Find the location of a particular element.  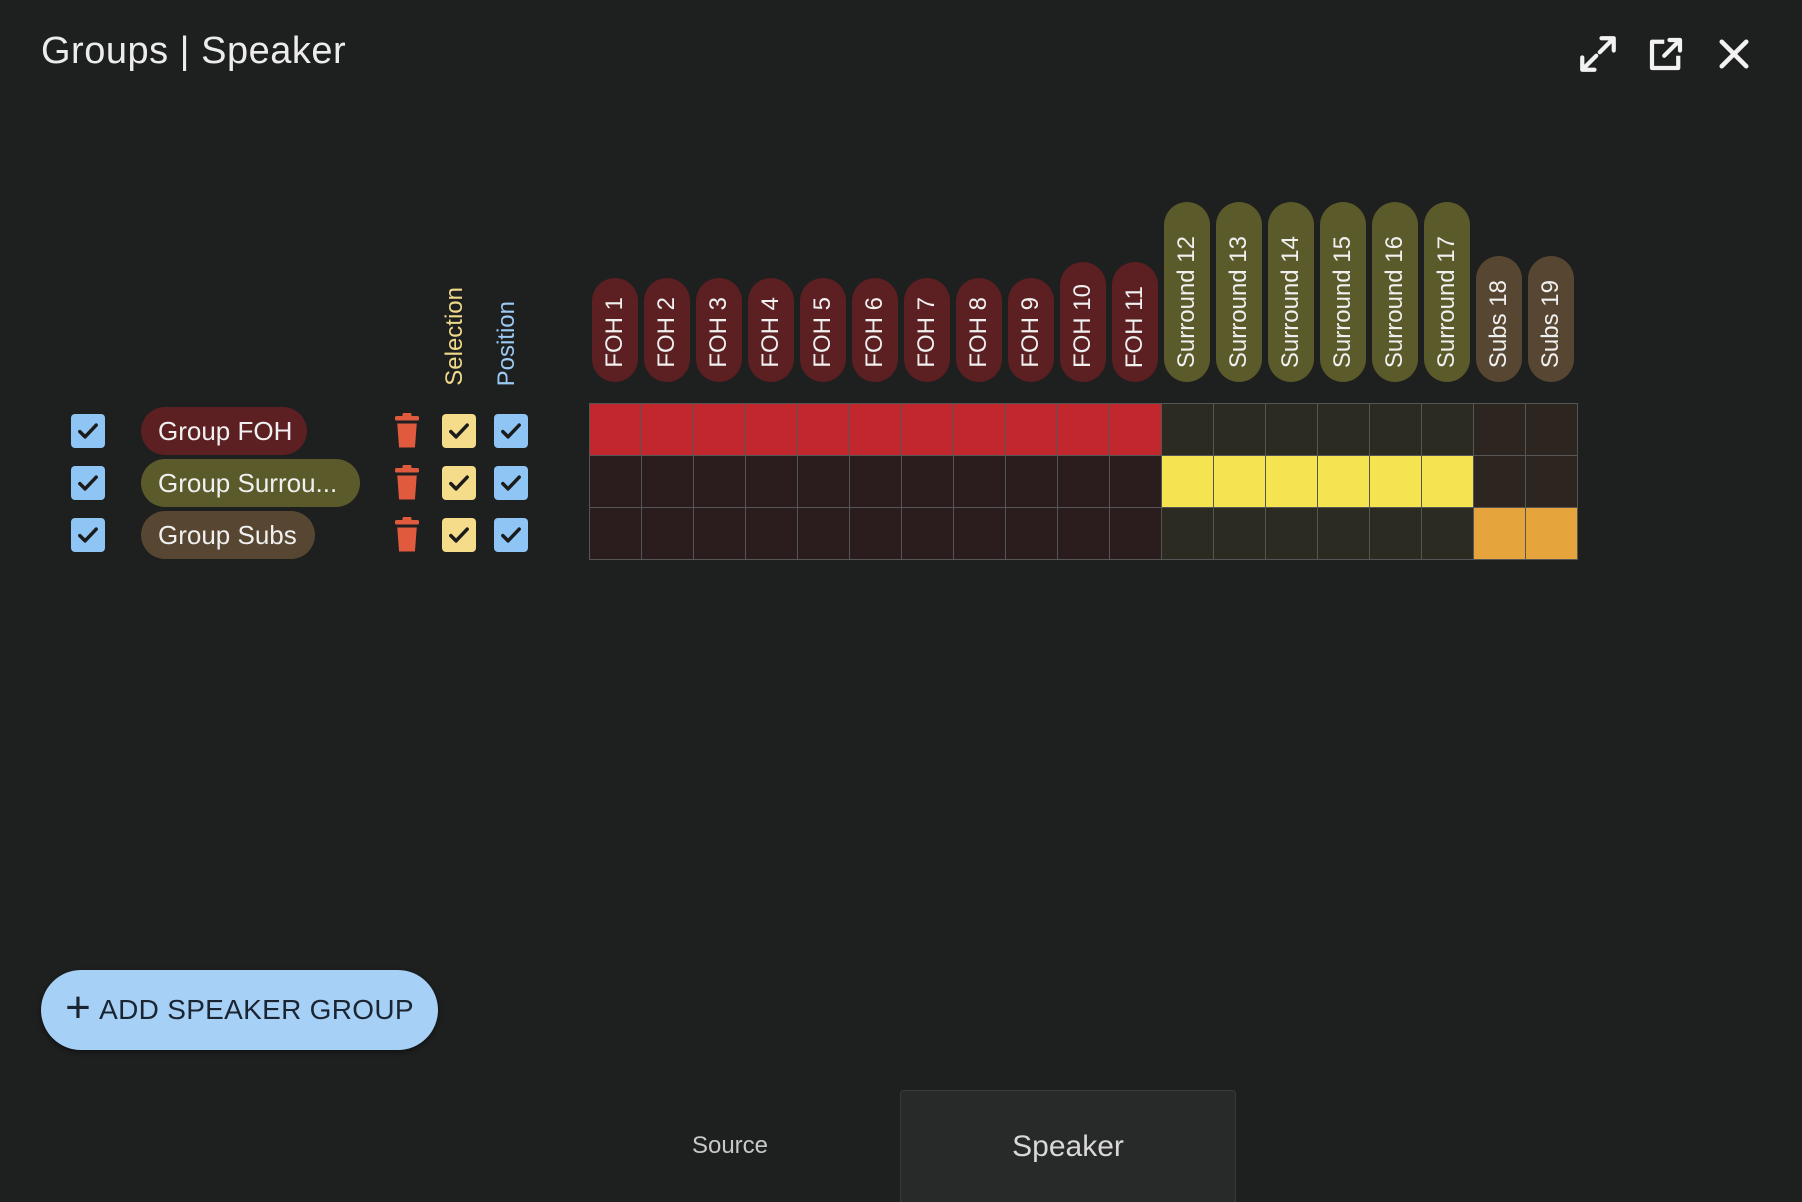

speaker-header-5: FOH 5 is located at coordinates (823, 330).